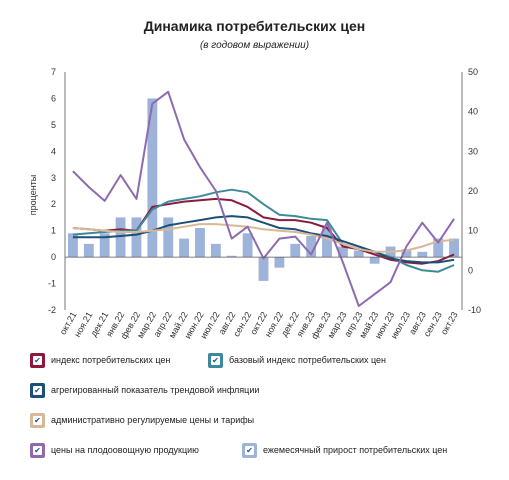 This screenshot has width=509, height=480. Describe the element at coordinates (473, 231) in the screenshot. I see `y2-tick-label: 10` at that location.